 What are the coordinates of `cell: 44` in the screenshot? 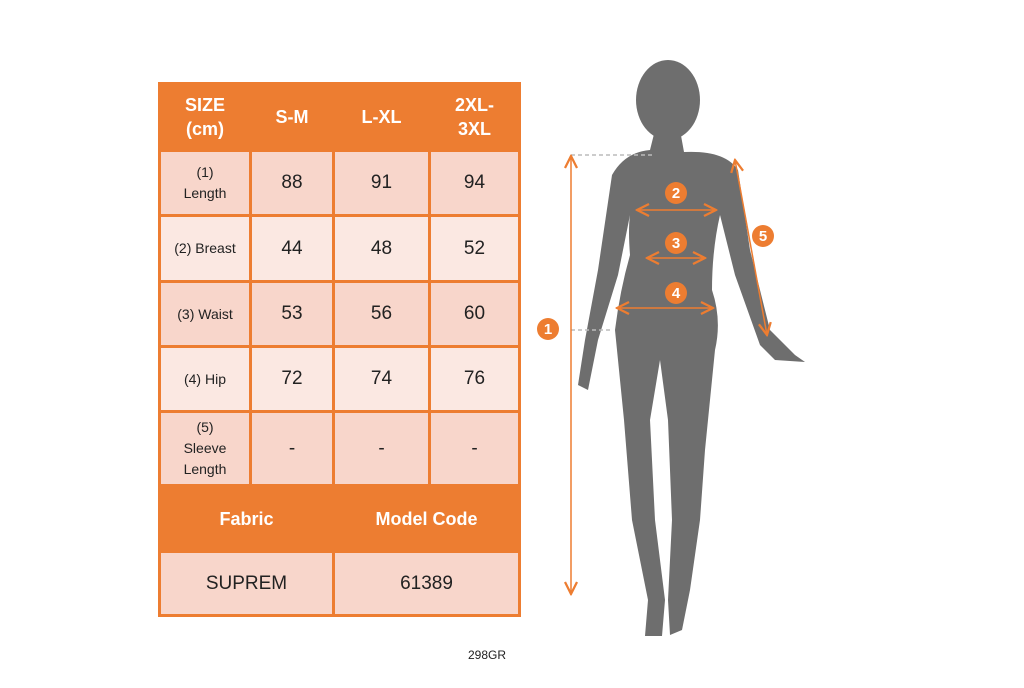 It's located at (292, 248).